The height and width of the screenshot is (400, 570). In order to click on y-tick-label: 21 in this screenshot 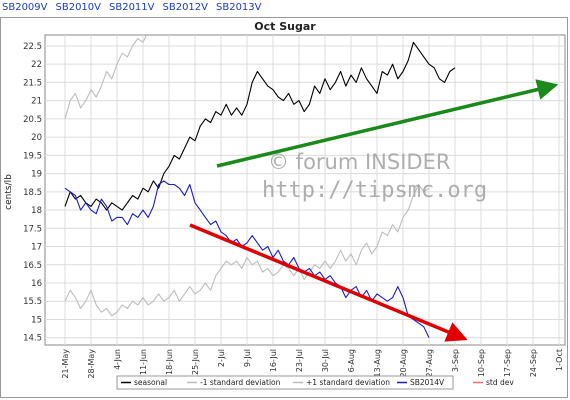, I will do `click(36, 102)`.